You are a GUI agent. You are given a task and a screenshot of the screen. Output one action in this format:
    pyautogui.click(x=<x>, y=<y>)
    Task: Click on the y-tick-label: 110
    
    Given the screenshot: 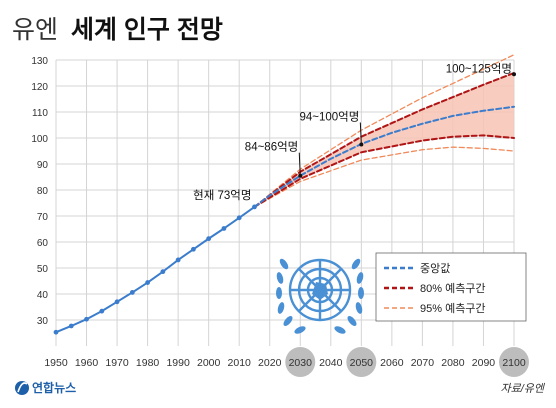 What is the action you would take?
    pyautogui.click(x=40, y=113)
    